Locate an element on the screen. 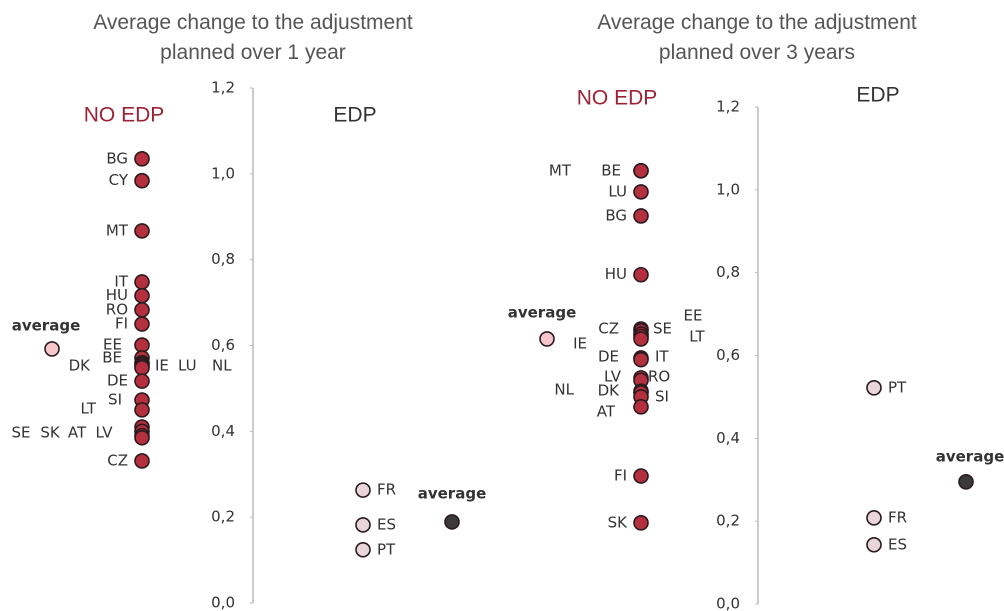 The width and height of the screenshot is (1004, 611). y-tick-label: 1,0 is located at coordinates (728, 189).